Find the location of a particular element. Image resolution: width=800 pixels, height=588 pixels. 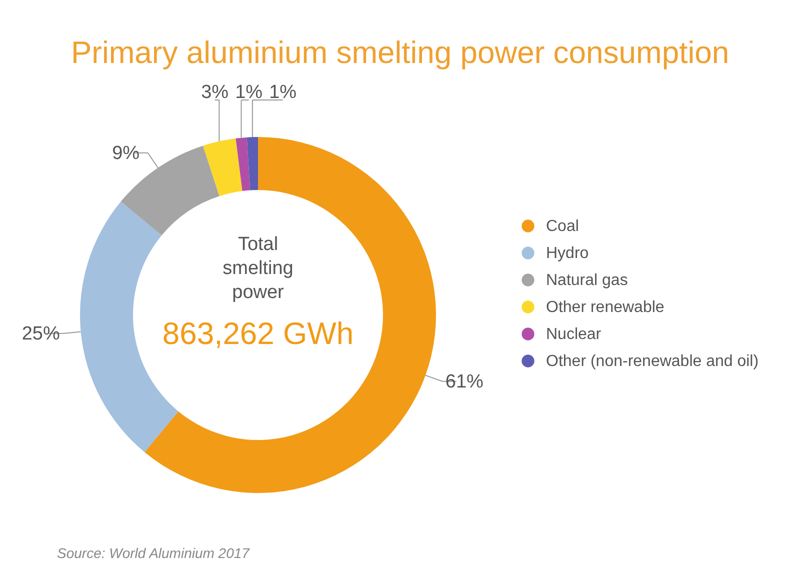

legend-label: Coal is located at coordinates (562, 226).